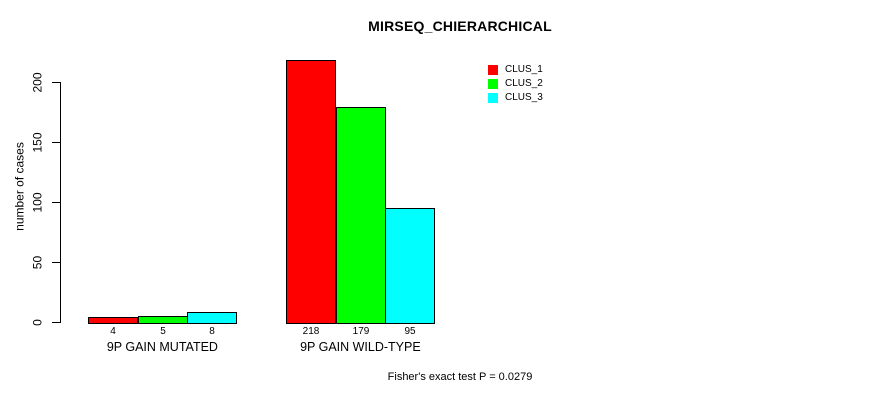 This screenshot has height=400, width=890. Describe the element at coordinates (37, 202) in the screenshot. I see `y-tick-label: 100` at that location.